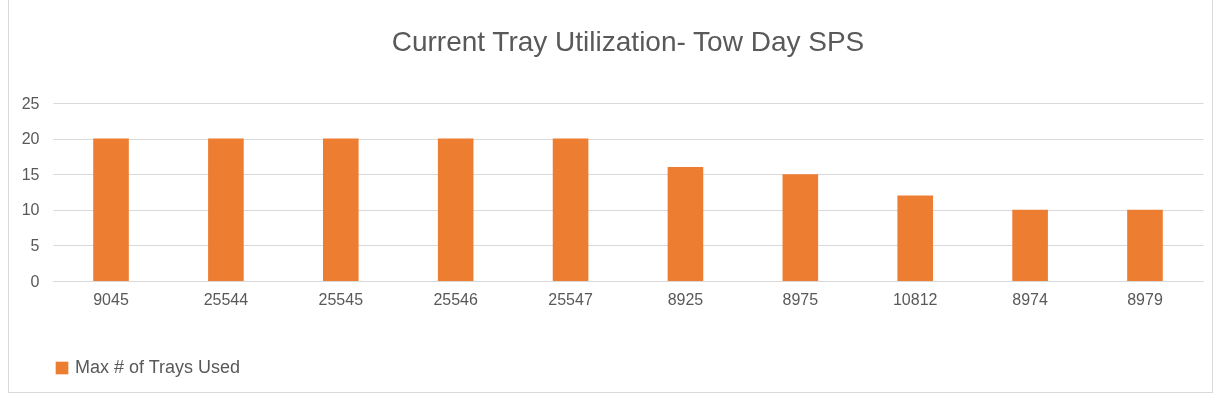 This screenshot has width=1221, height=401. What do you see at coordinates (915, 299) in the screenshot?
I see `x-tick-label: 10812` at bounding box center [915, 299].